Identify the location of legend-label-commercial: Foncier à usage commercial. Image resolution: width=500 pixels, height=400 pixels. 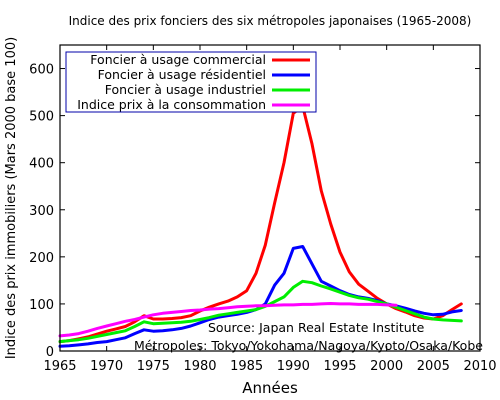
(178, 59).